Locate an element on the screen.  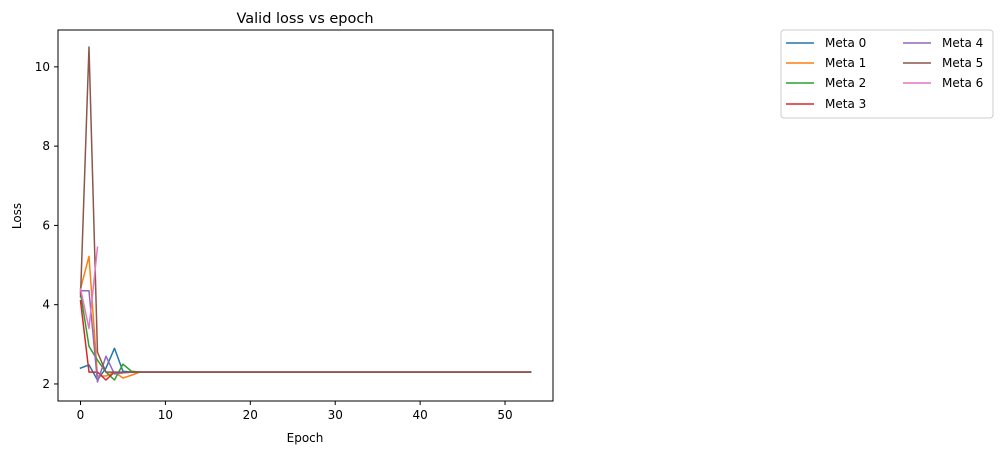
legend-label: Meta 5 is located at coordinates (962, 63).